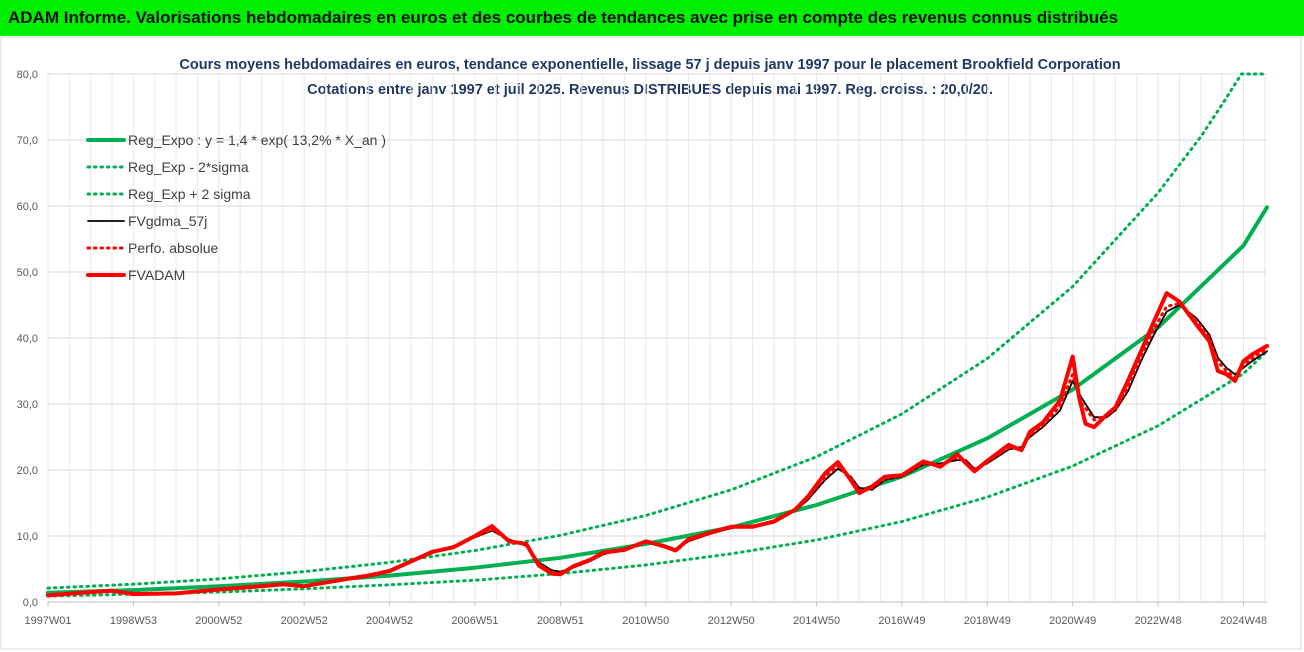 The height and width of the screenshot is (652, 1304). What do you see at coordinates (27, 273) in the screenshot?
I see `y-tick-label: 50,0` at bounding box center [27, 273].